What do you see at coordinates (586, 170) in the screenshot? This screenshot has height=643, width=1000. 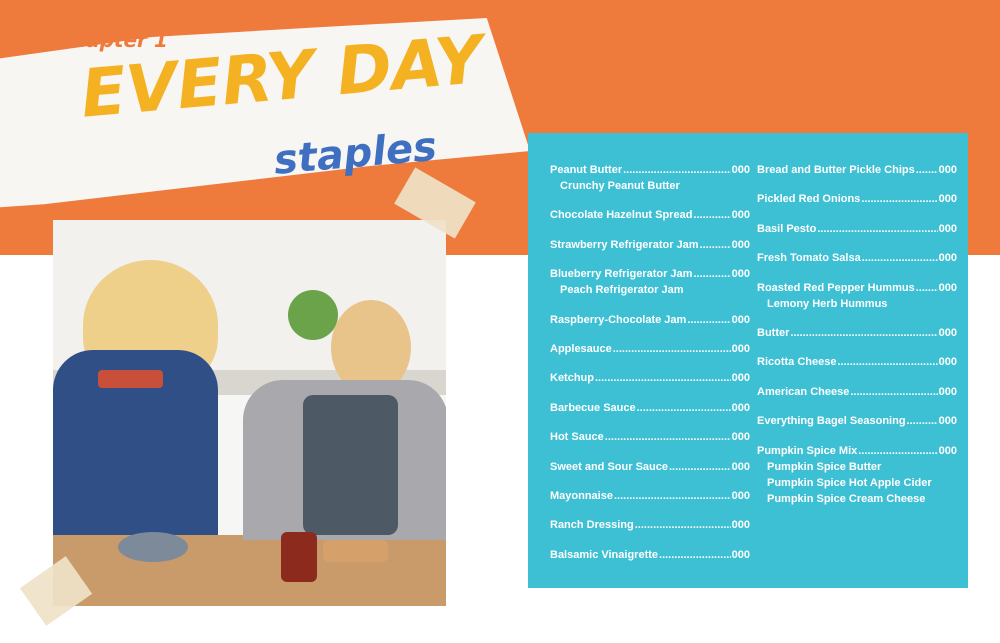 I see `toc-entry-title: Peanut Butter` at bounding box center [586, 170].